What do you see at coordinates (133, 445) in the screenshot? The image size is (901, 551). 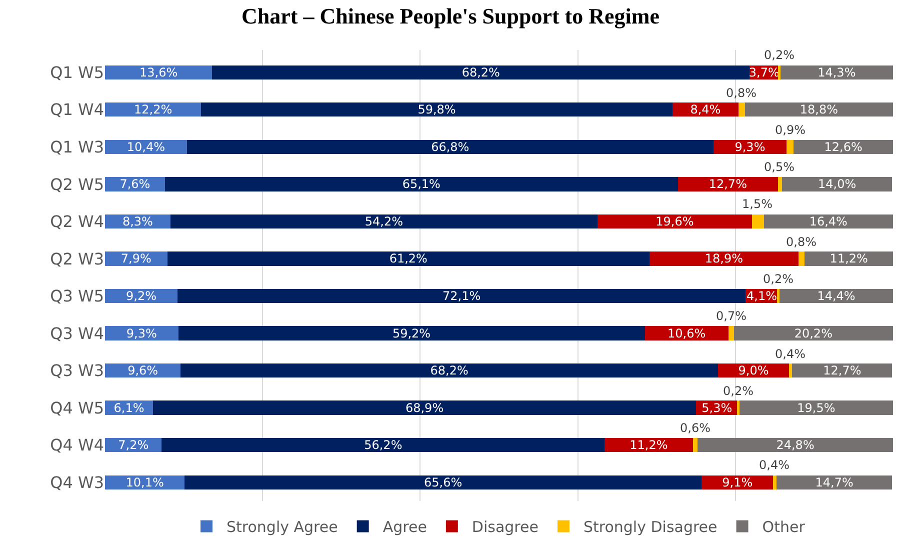 I see `data-label: 7,2%` at bounding box center [133, 445].